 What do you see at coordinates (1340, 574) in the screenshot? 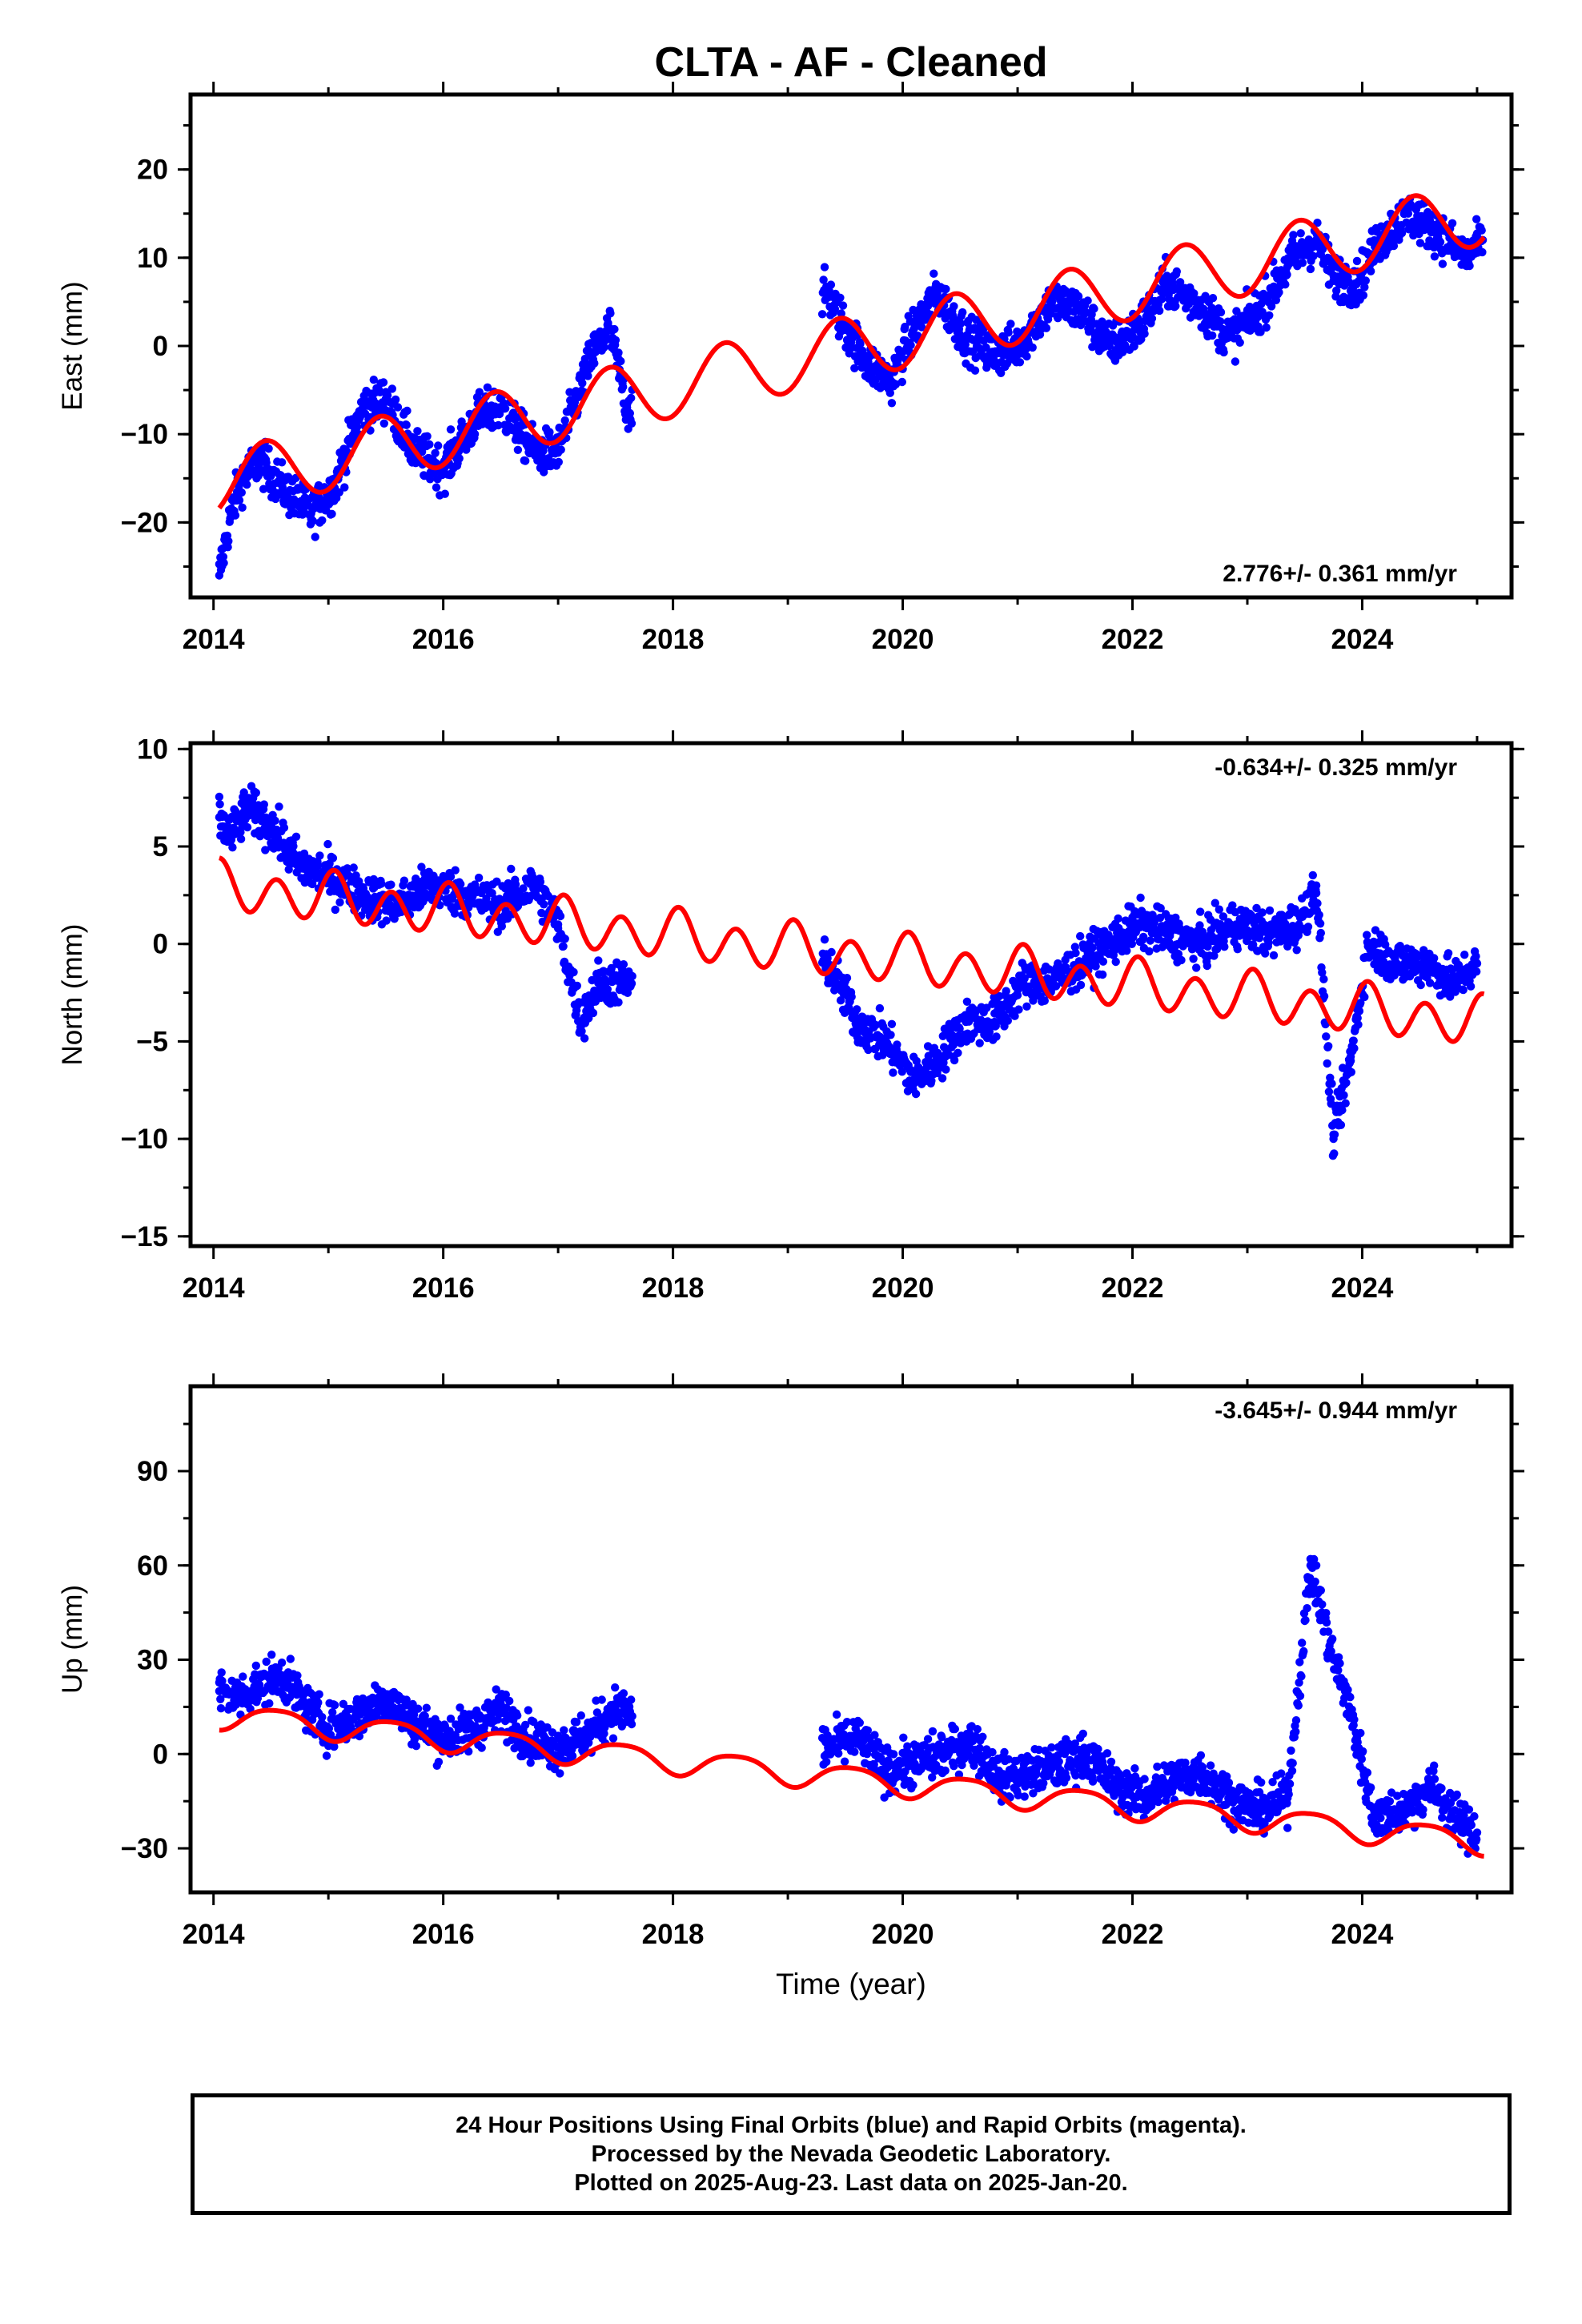
I see `east-rate-label: 2.776+/- 0.361 mm/yr` at bounding box center [1340, 574].